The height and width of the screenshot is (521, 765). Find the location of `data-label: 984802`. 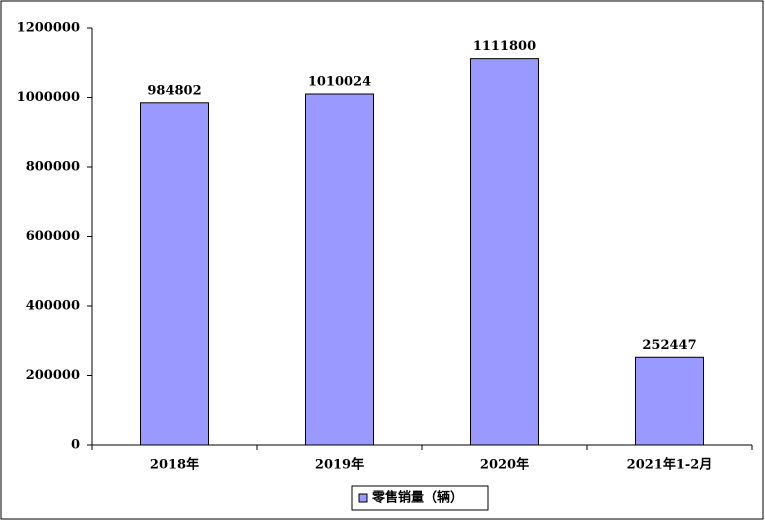

data-label: 984802 is located at coordinates (174, 90).